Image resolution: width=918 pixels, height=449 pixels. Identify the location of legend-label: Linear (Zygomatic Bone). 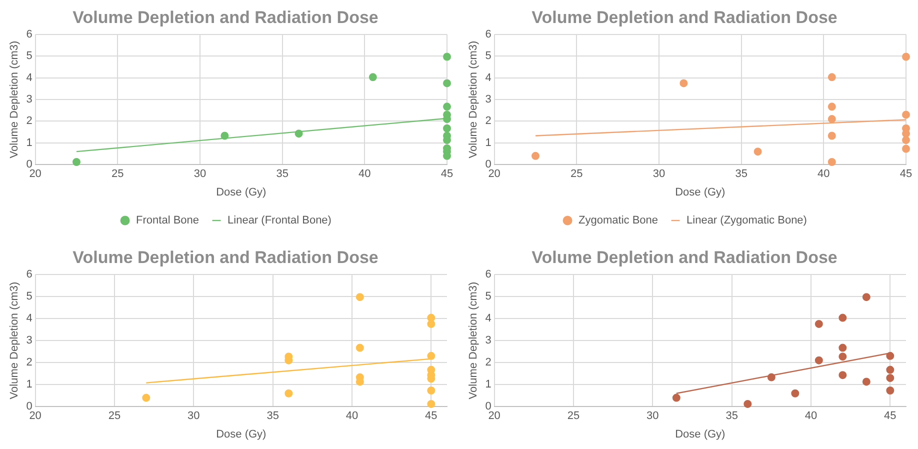
(746, 220).